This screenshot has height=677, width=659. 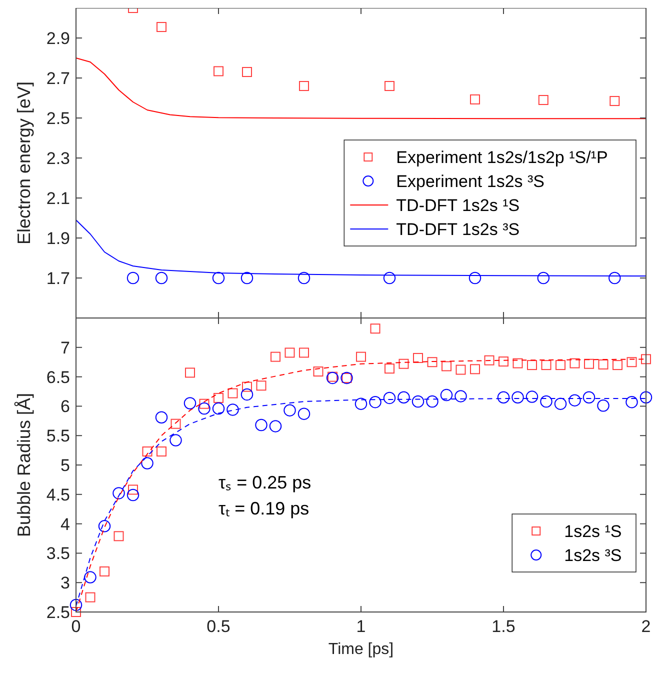 I want to click on y-tick-label: 1.7, so click(x=58, y=278).